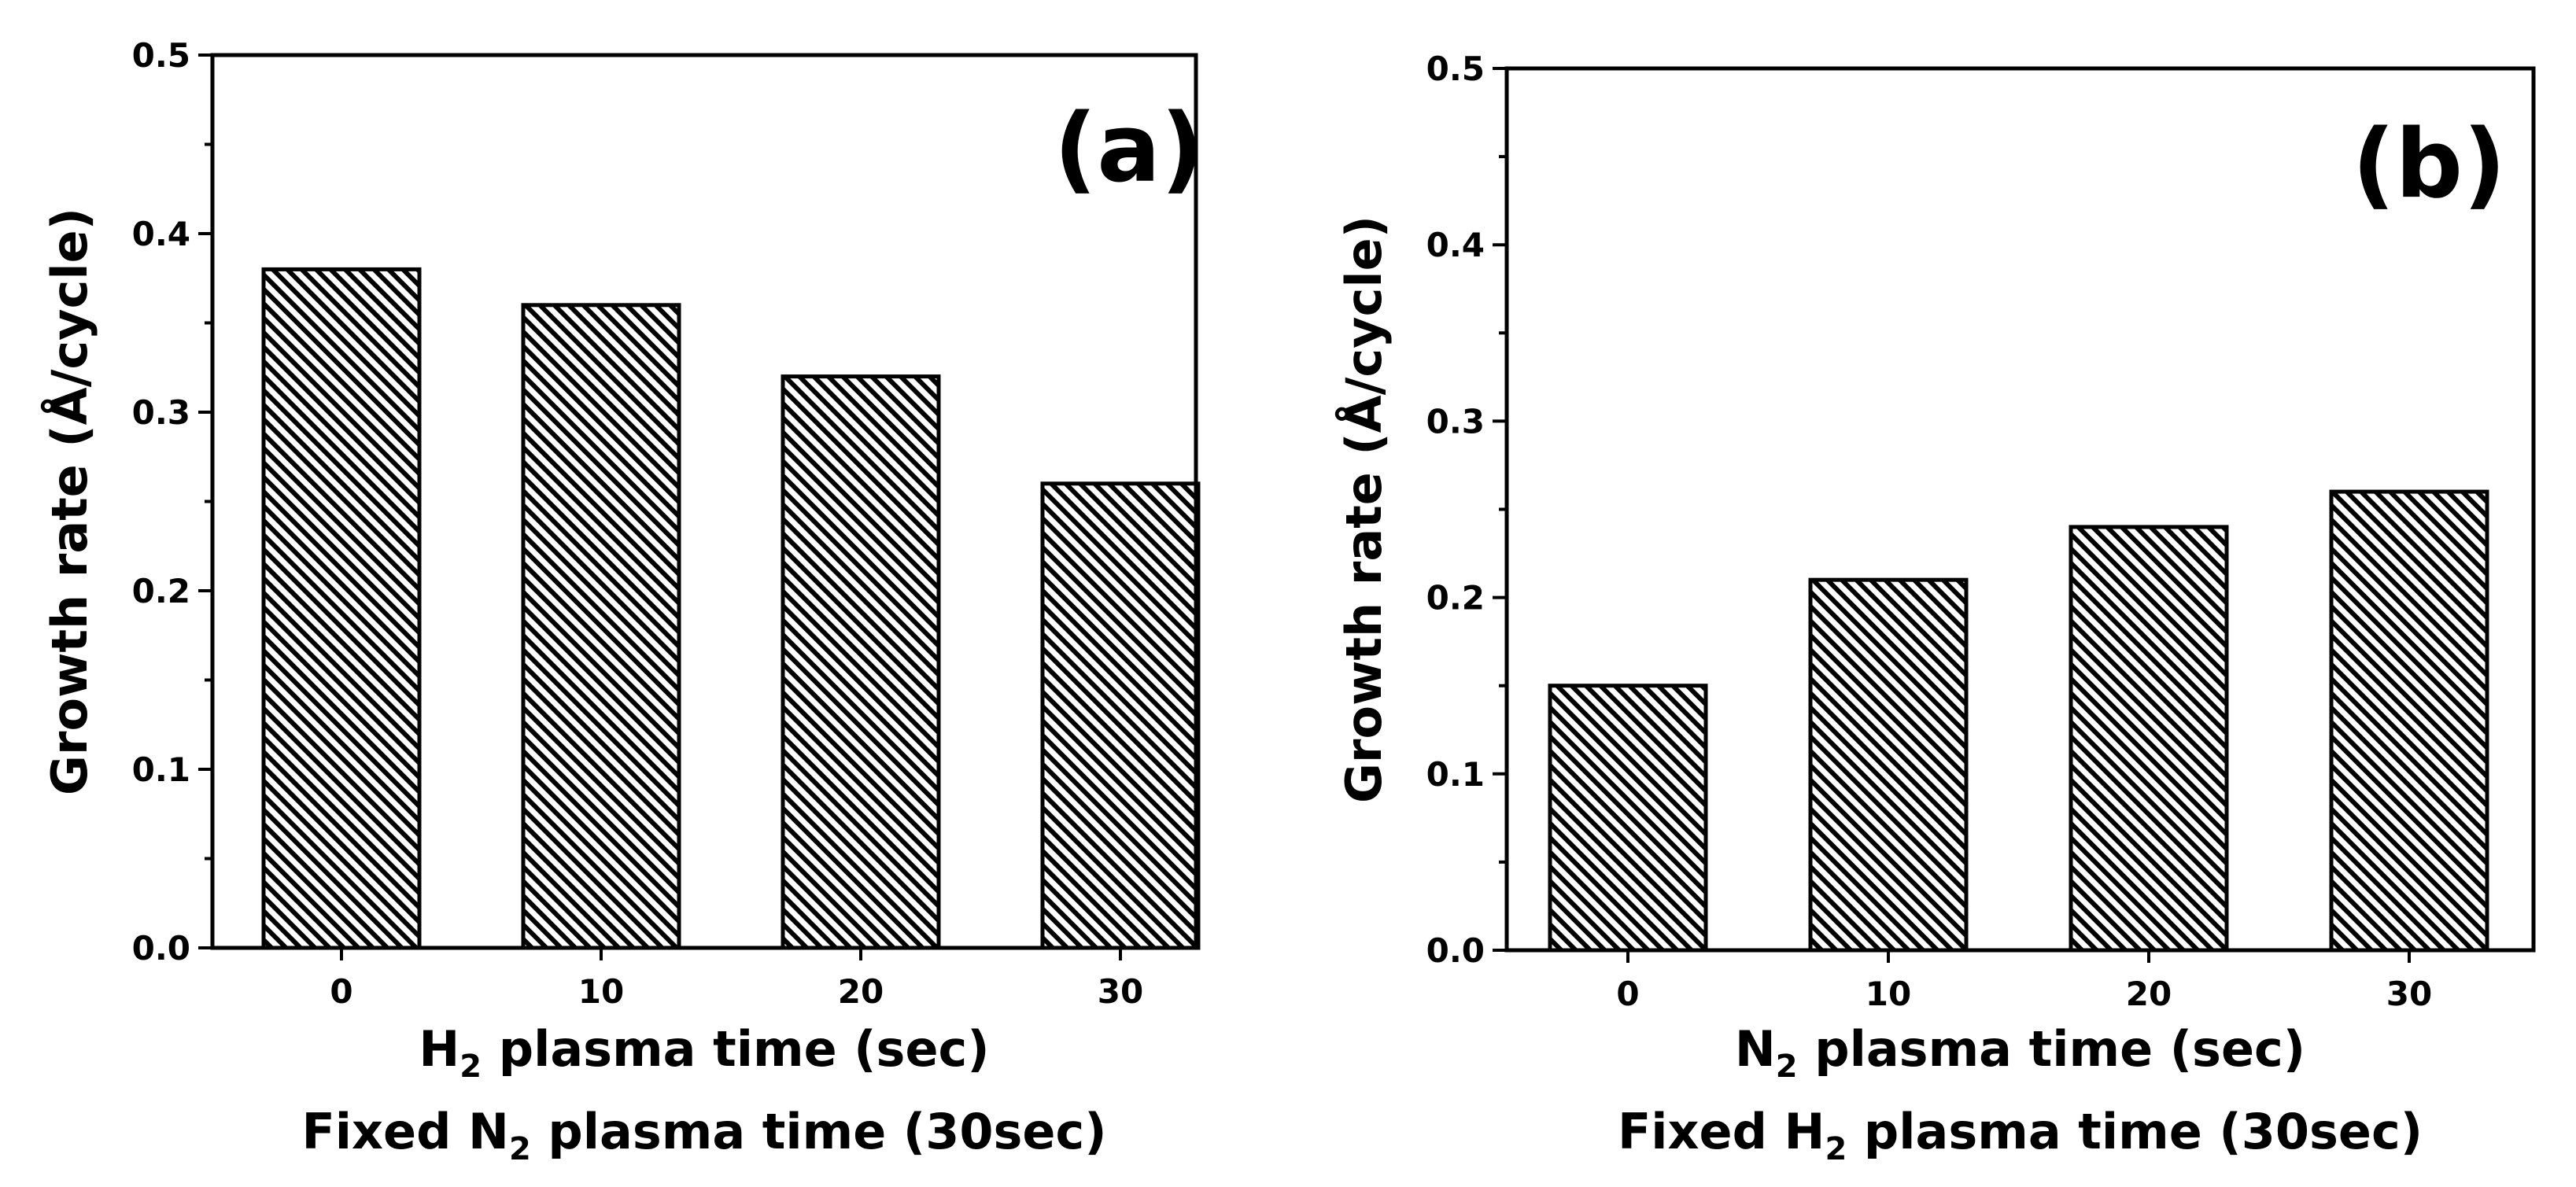  Describe the element at coordinates (2020, 1052) in the screenshot. I see `x-axis-title: N2 plasma time (sec)` at that location.